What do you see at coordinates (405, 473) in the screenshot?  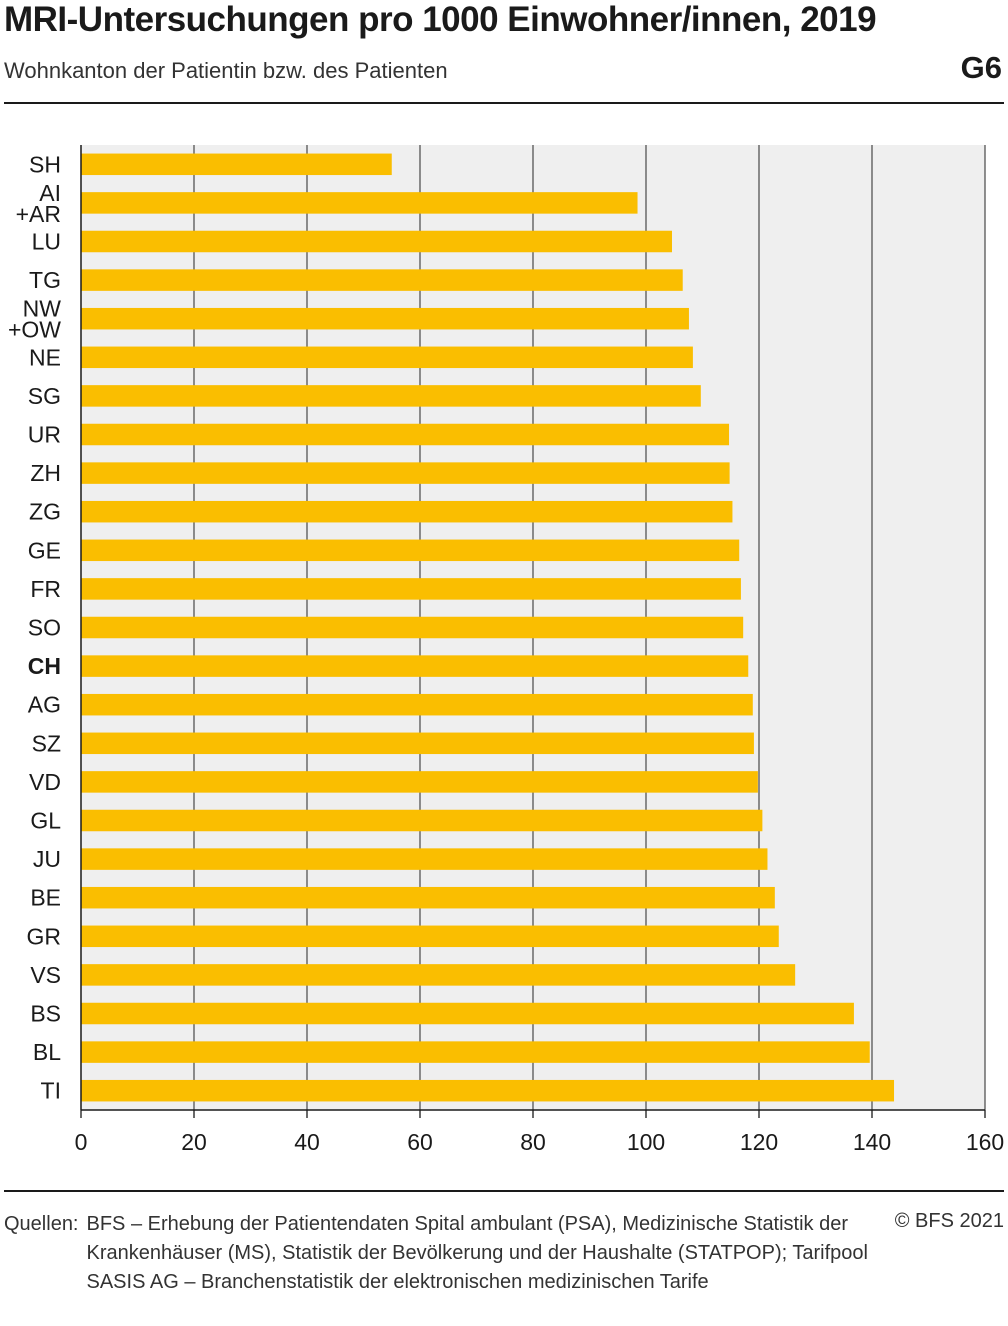 I see `bar-zh` at bounding box center [405, 473].